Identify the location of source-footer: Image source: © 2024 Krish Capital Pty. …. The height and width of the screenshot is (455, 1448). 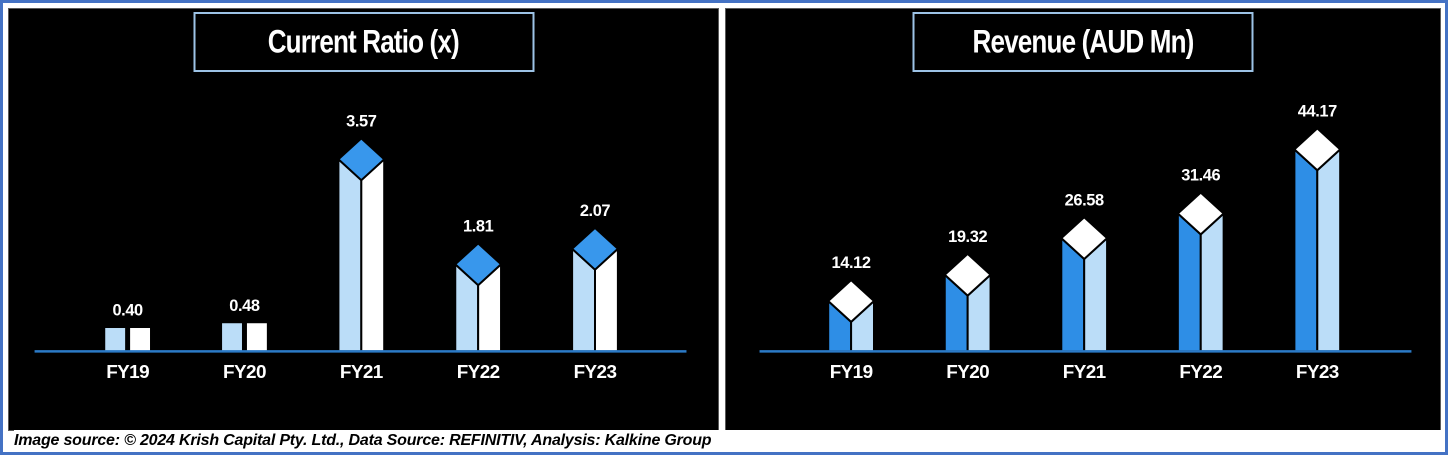
(728, 441).